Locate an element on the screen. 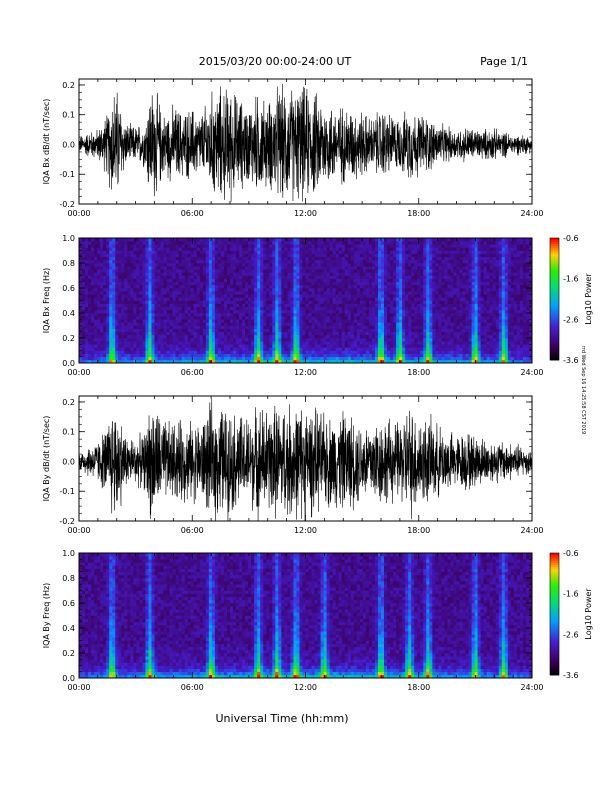 Image resolution: width=612 pixels, height=792 pixels. panel-1-waveform is located at coordinates (305, 142).